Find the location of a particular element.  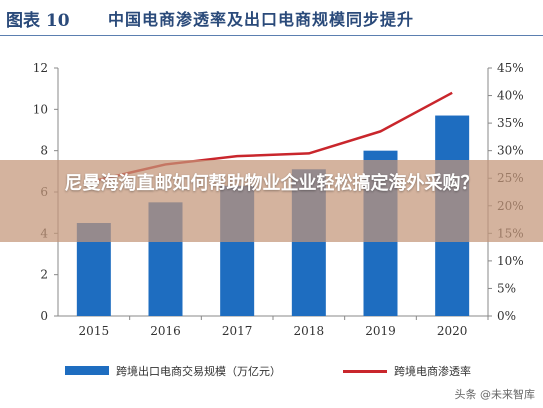

legend-line-swatch is located at coordinates (365, 371).